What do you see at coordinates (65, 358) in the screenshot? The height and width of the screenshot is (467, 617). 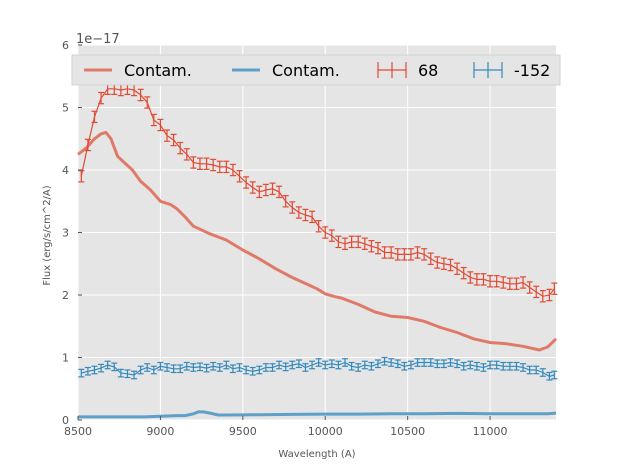 I see `y-tick-label: 1` at bounding box center [65, 358].